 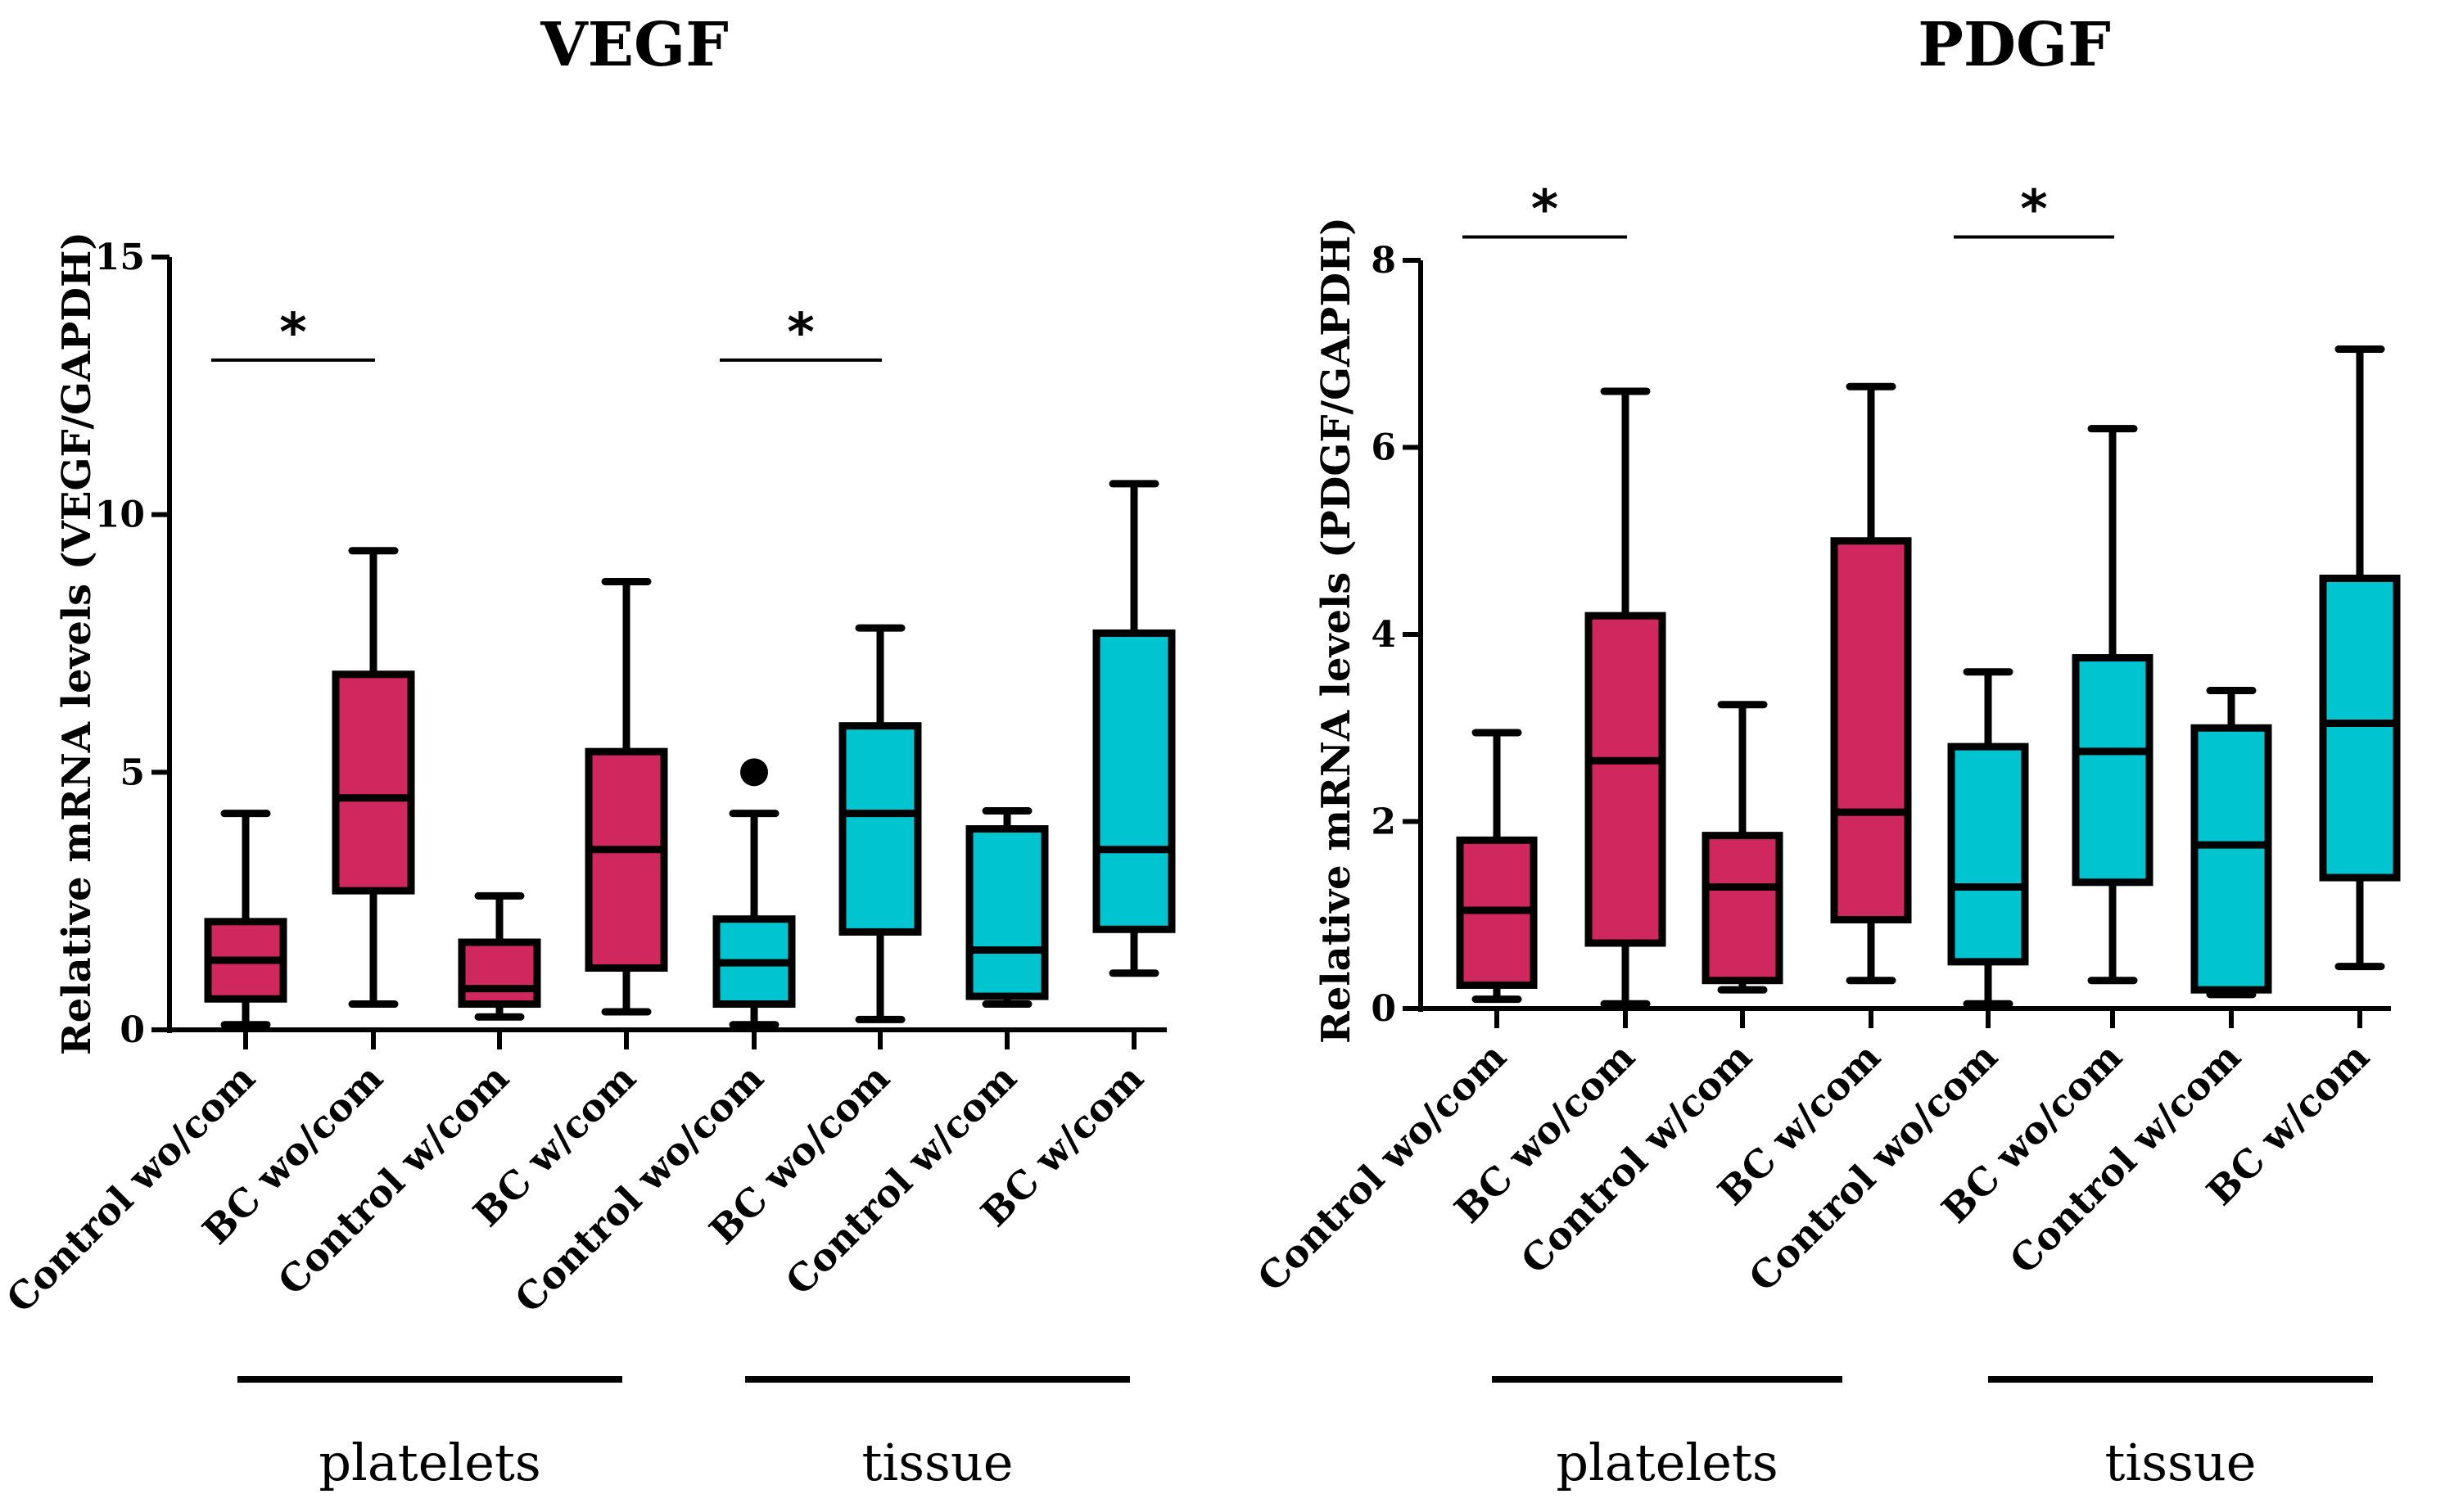 I want to click on pdgf-group-label-platelets: platelets, so click(x=1667, y=1462).